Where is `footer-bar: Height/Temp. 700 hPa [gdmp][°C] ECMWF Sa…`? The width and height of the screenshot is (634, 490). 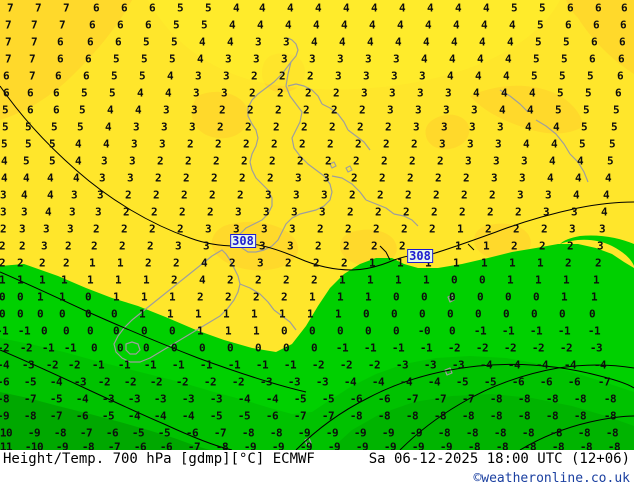
footer-bar: Height/Temp. 700 hPa [gdmp][°C] ECMWF Sa… is located at coordinates (317, 470).